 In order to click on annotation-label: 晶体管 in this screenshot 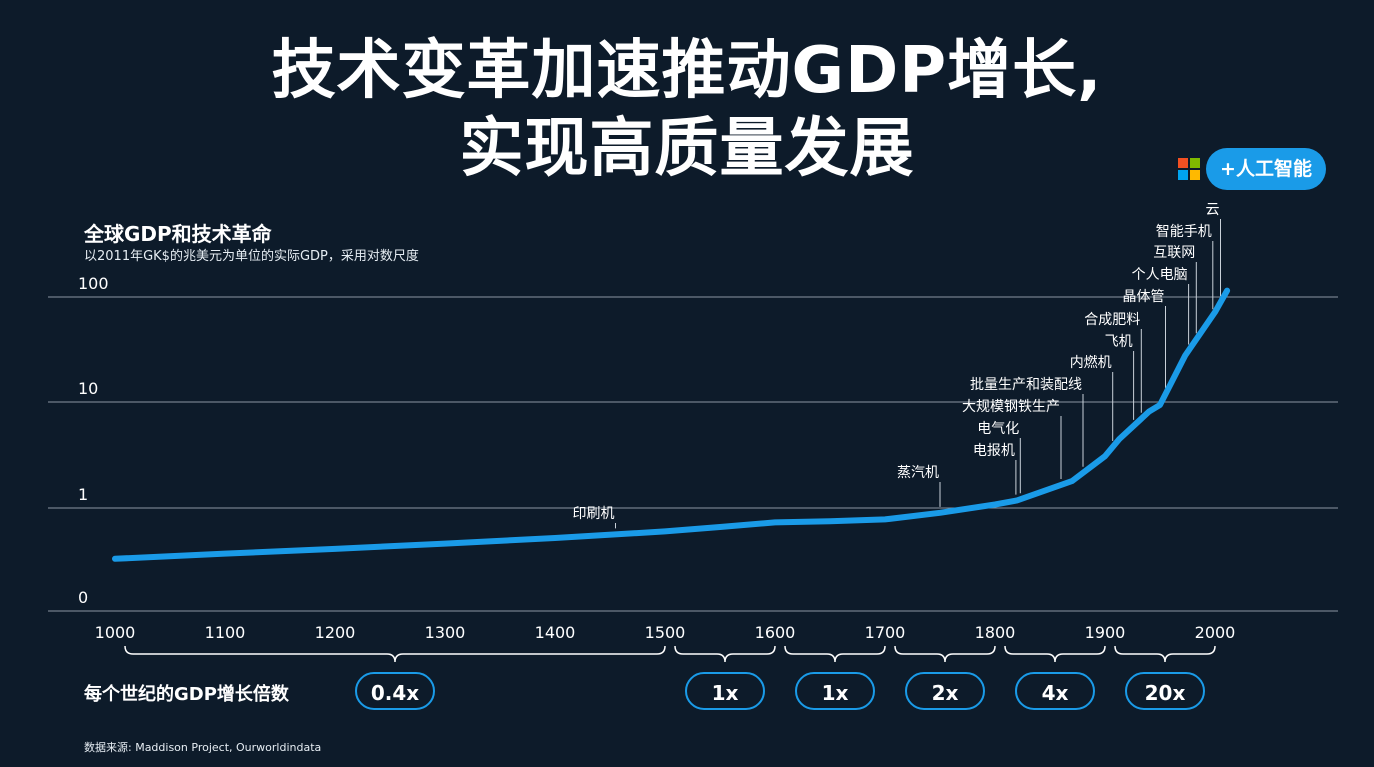, I will do `click(1144, 297)`.